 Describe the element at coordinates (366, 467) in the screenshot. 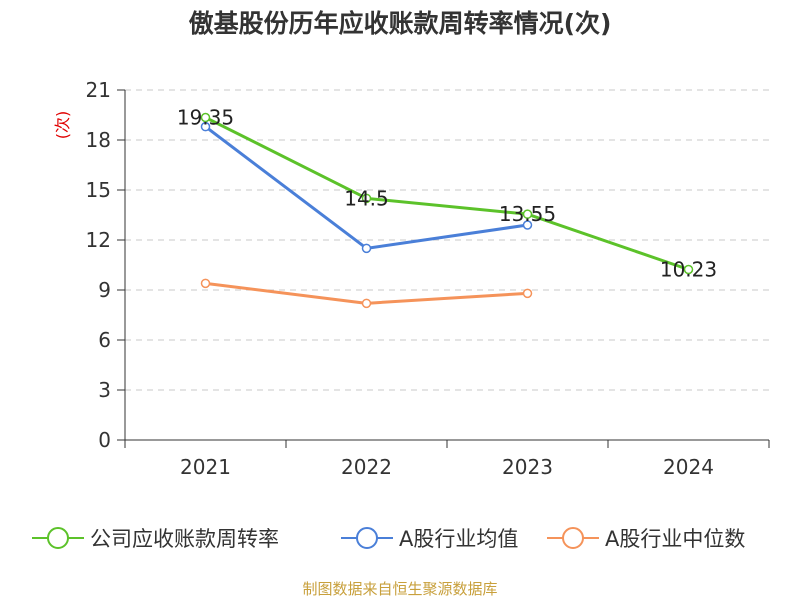

I see `x-tick-label: 2022` at that location.